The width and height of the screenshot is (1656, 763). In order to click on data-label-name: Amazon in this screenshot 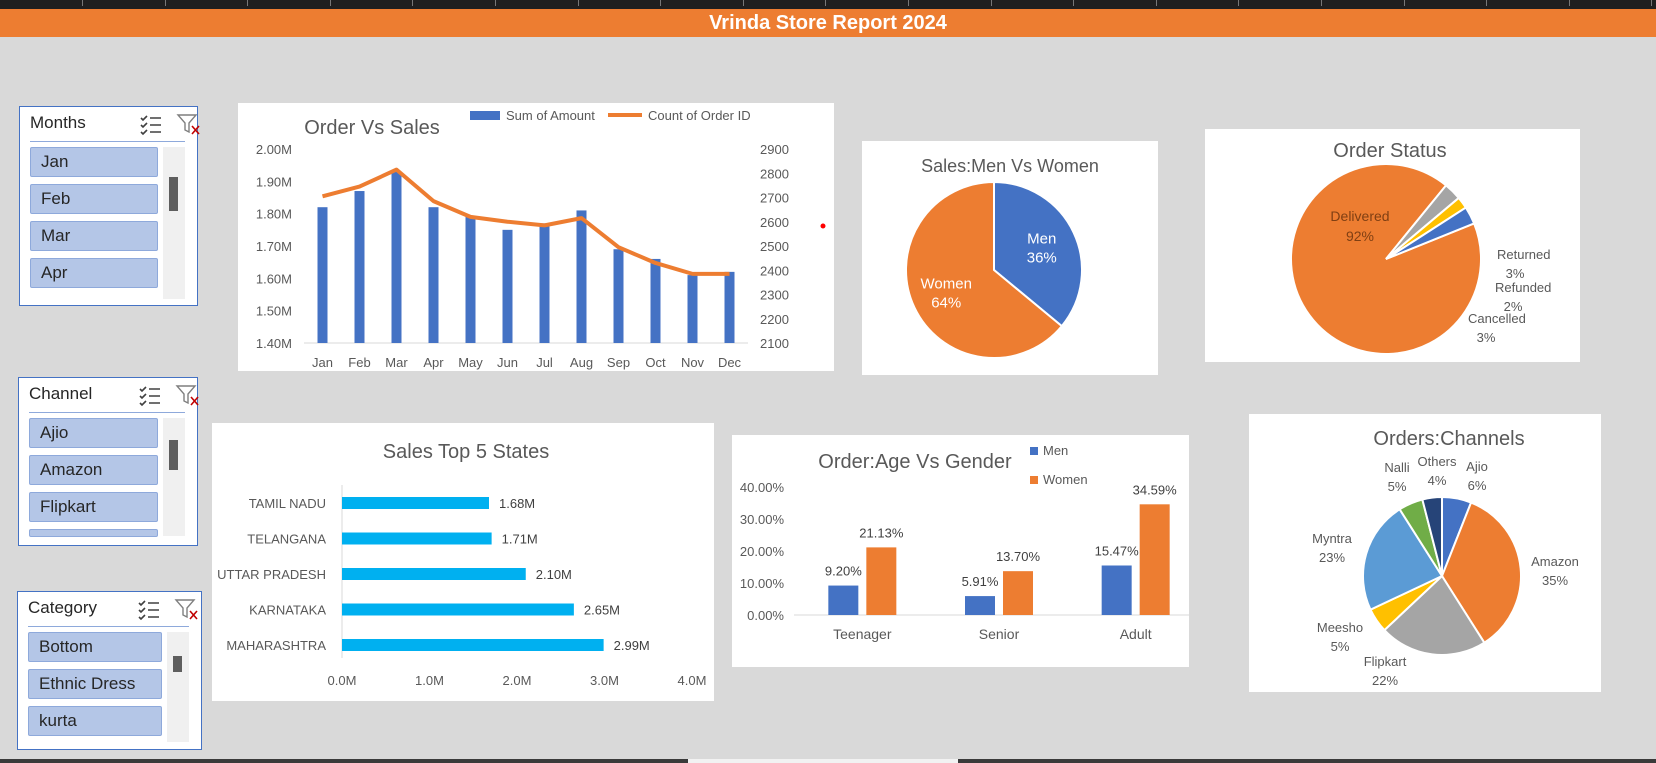, I will do `click(1555, 561)`.